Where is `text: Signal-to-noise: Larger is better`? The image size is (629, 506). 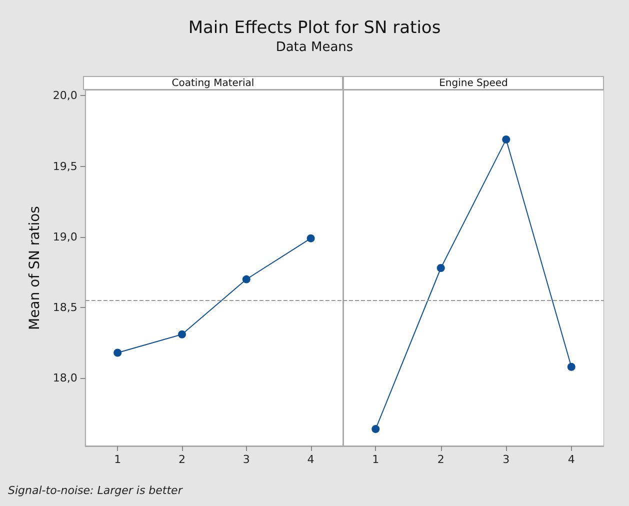
text: Signal-to-noise: Larger is better is located at coordinates (95, 490).